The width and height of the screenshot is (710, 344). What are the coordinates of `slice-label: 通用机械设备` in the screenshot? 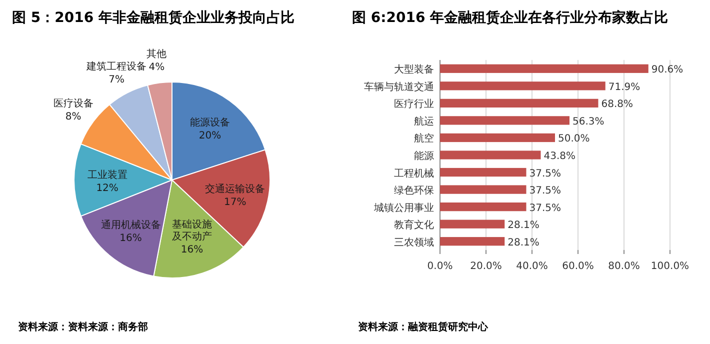 It's located at (130, 224).